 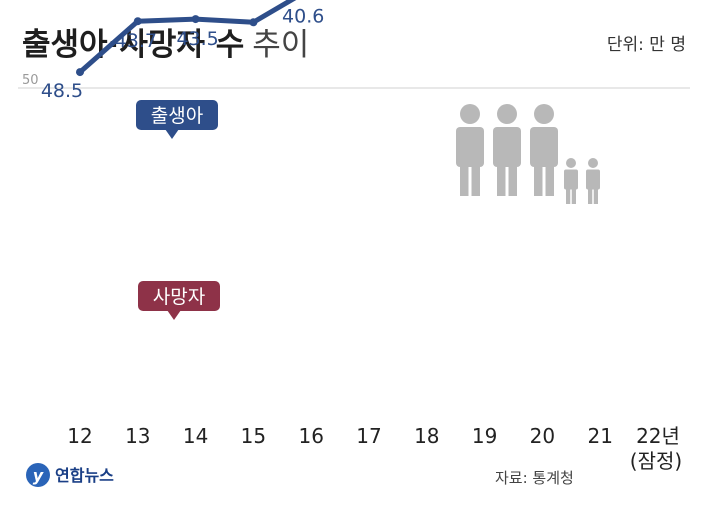 I want to click on x-axis-ticks: 12 13 14 15 16 17 18 19 20 21 22년, so click(x=373, y=436).